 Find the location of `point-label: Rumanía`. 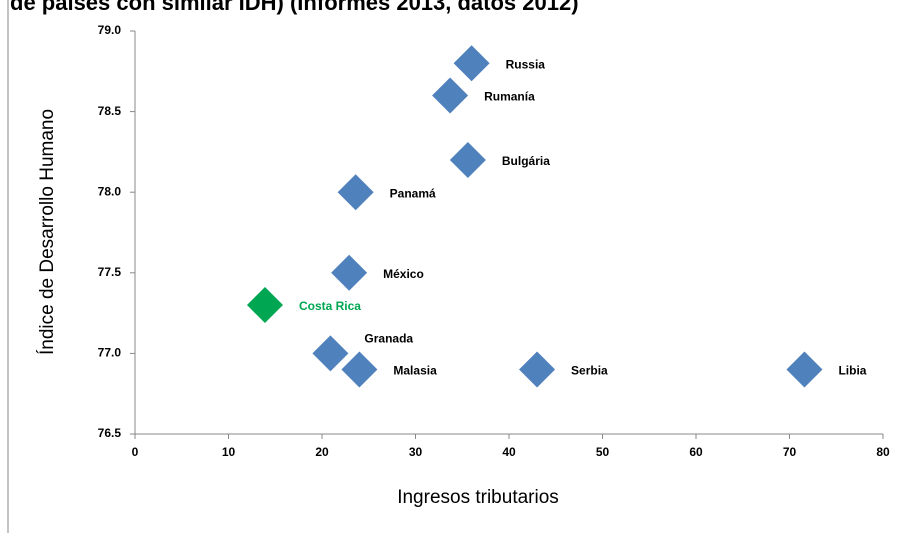

point-label: Rumanía is located at coordinates (509, 97).